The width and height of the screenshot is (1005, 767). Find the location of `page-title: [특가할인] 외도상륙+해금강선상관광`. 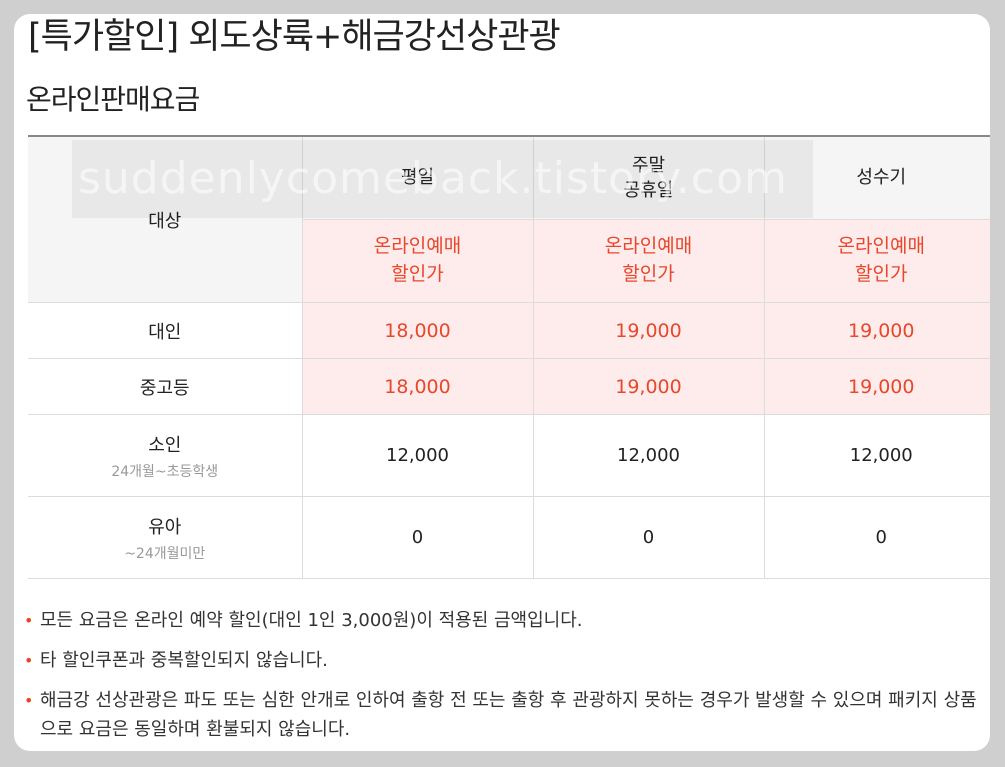

page-title: [특가할인] 외도상륙+해금강선상관광 is located at coordinates (294, 37).